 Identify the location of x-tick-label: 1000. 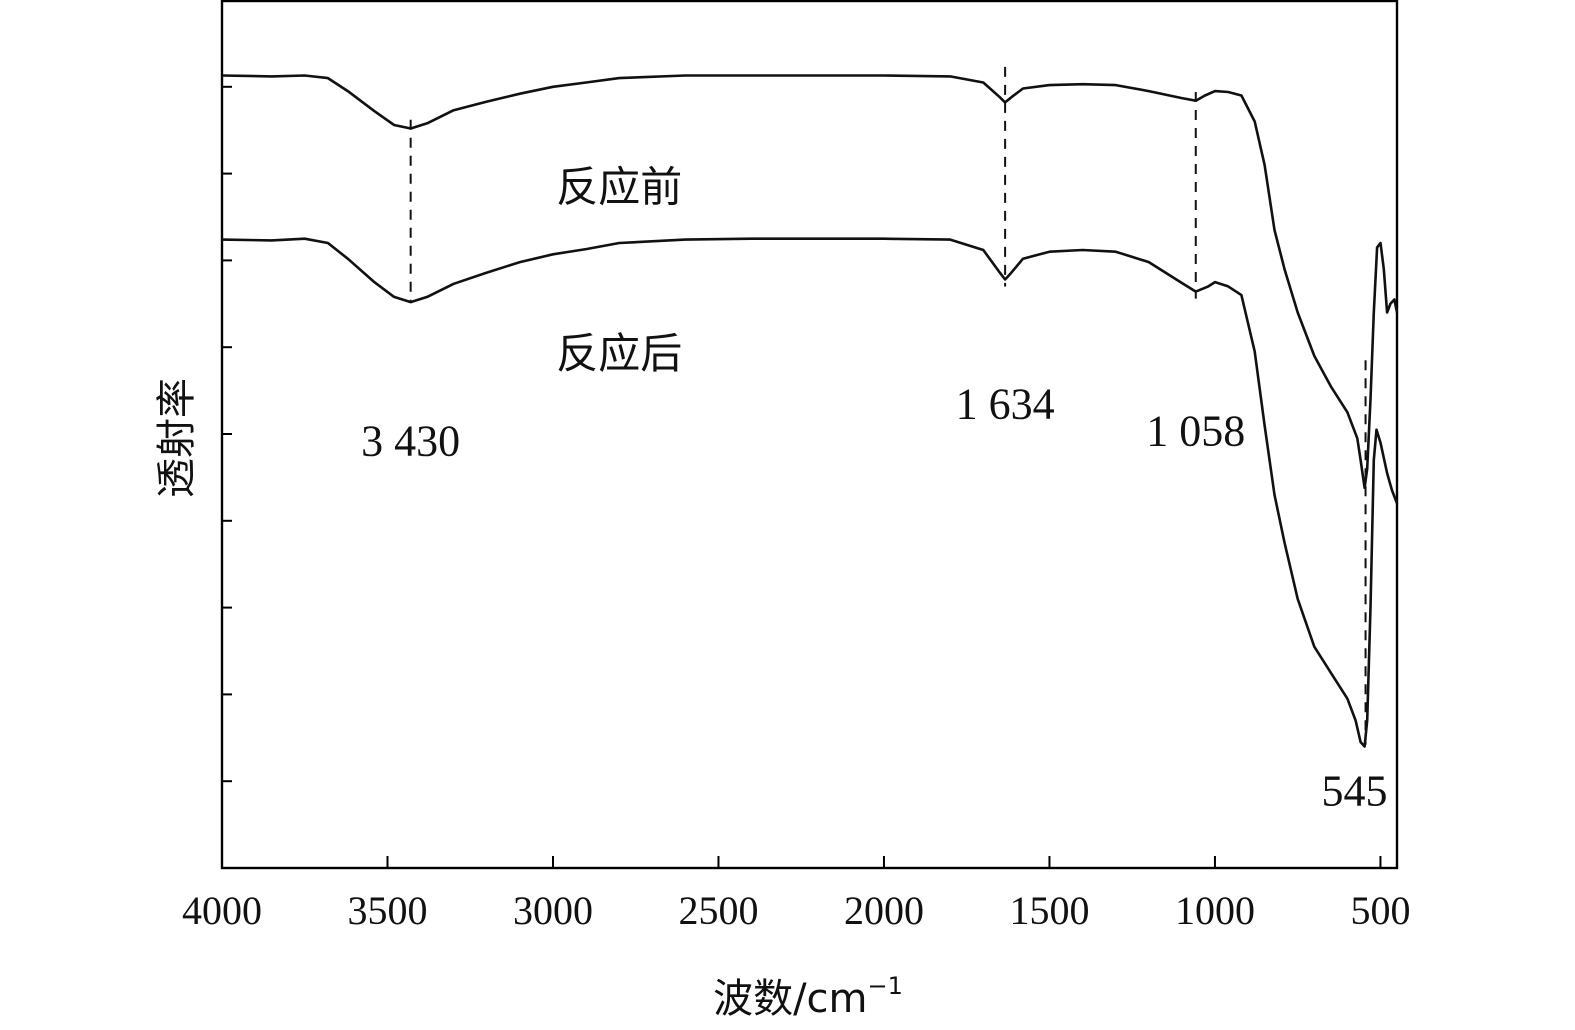
(1215, 910).